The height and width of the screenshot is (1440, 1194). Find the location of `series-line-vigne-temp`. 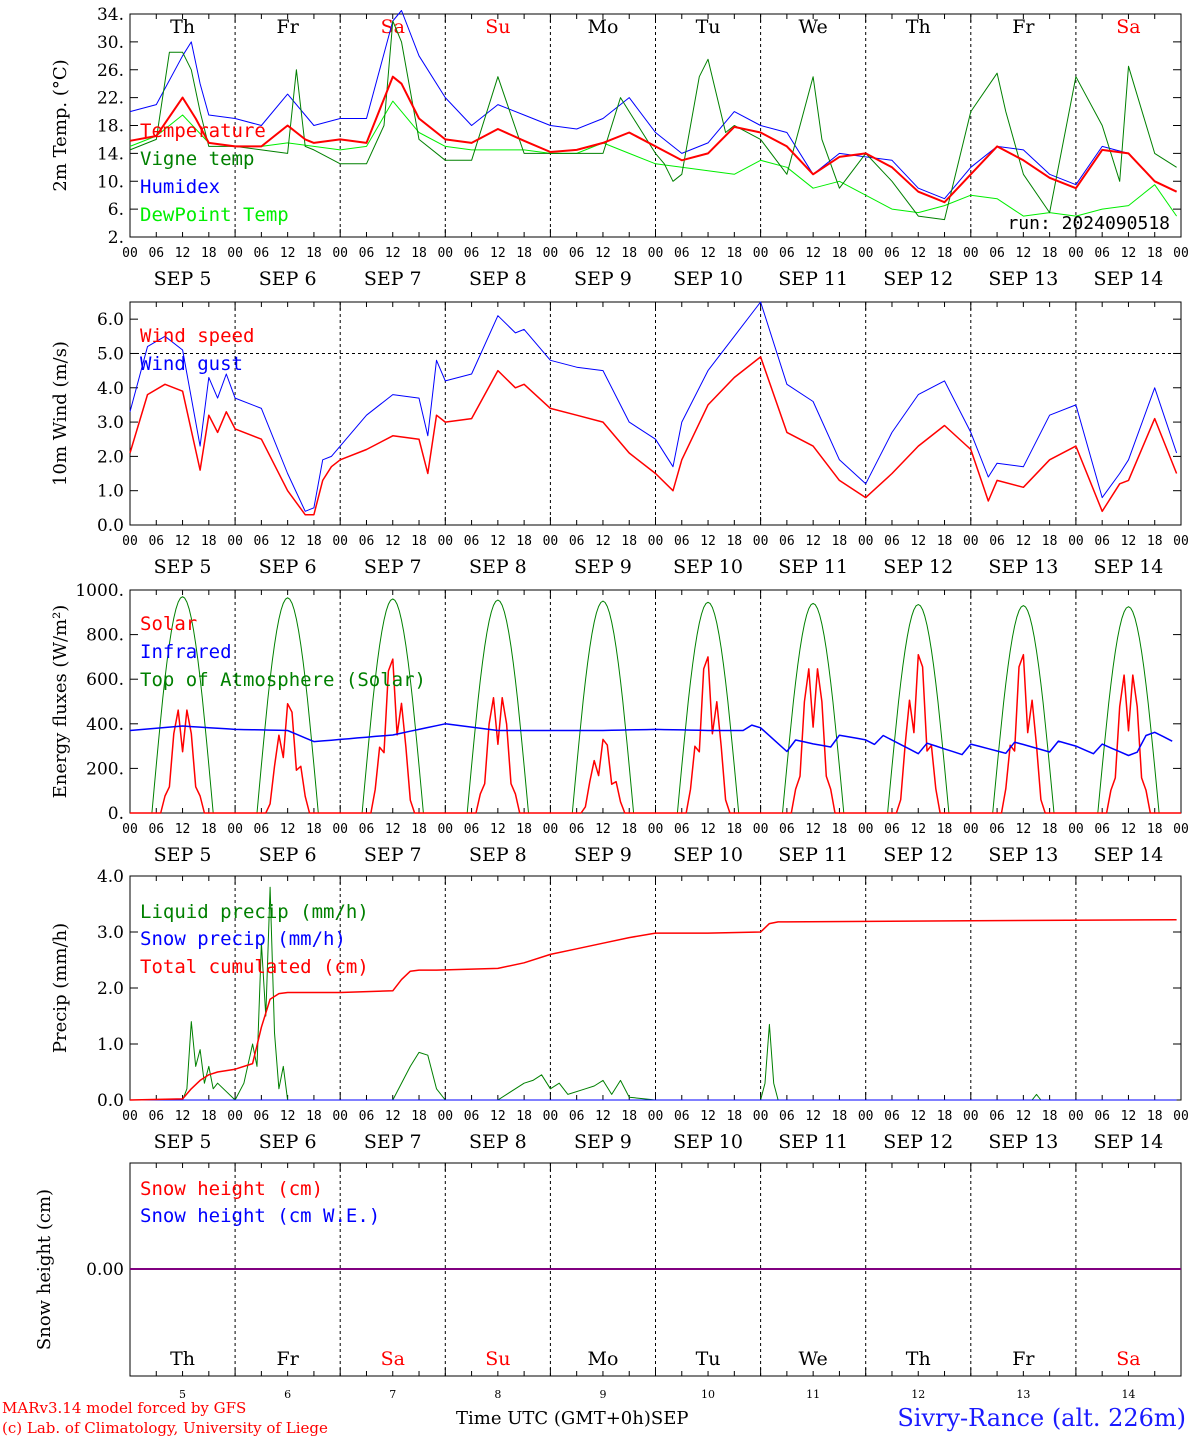

series-line-vigne-temp is located at coordinates (653, 120).